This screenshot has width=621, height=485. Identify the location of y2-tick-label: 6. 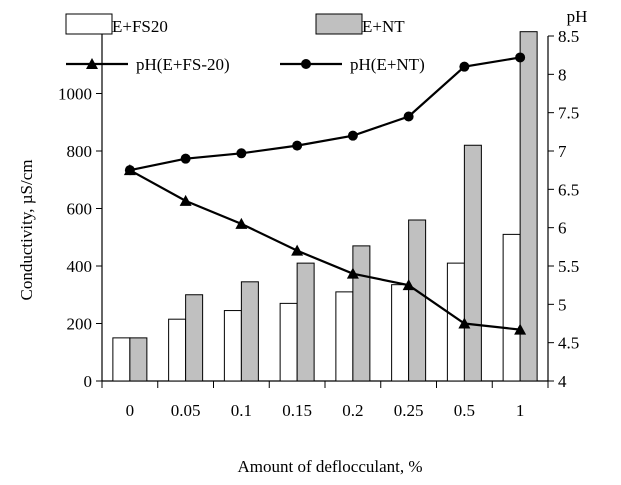
(562, 228).